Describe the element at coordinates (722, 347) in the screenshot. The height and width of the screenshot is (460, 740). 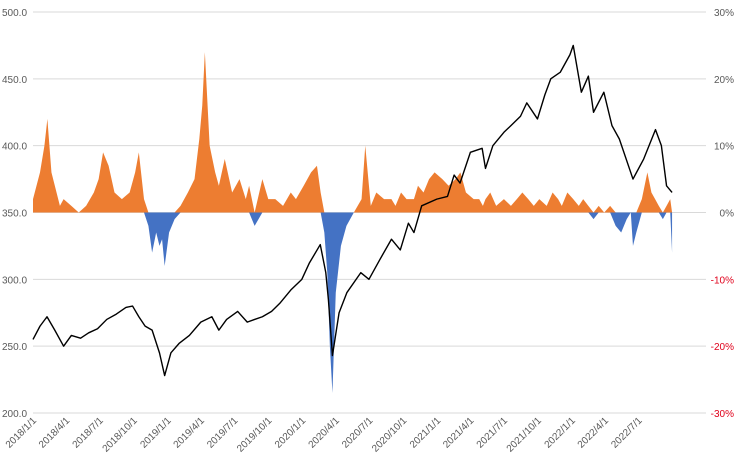
I see `y2-tick-label: -20%` at that location.